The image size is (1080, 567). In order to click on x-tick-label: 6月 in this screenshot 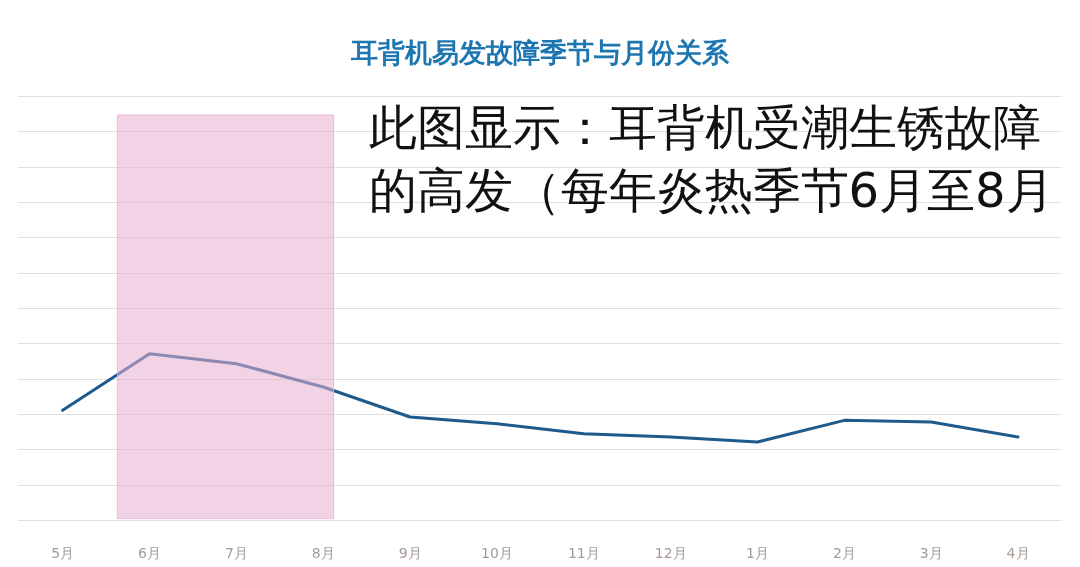, I will do `click(149, 552)`.